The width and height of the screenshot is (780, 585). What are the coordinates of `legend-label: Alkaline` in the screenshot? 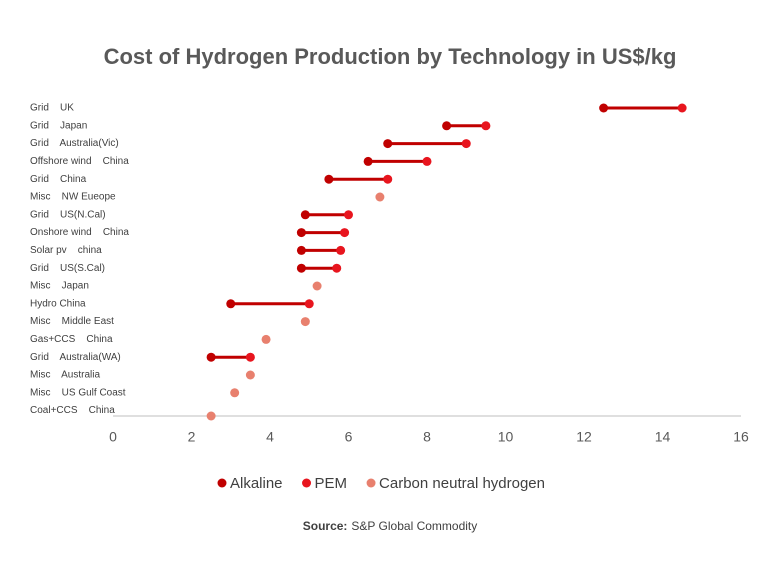 It's located at (256, 483).